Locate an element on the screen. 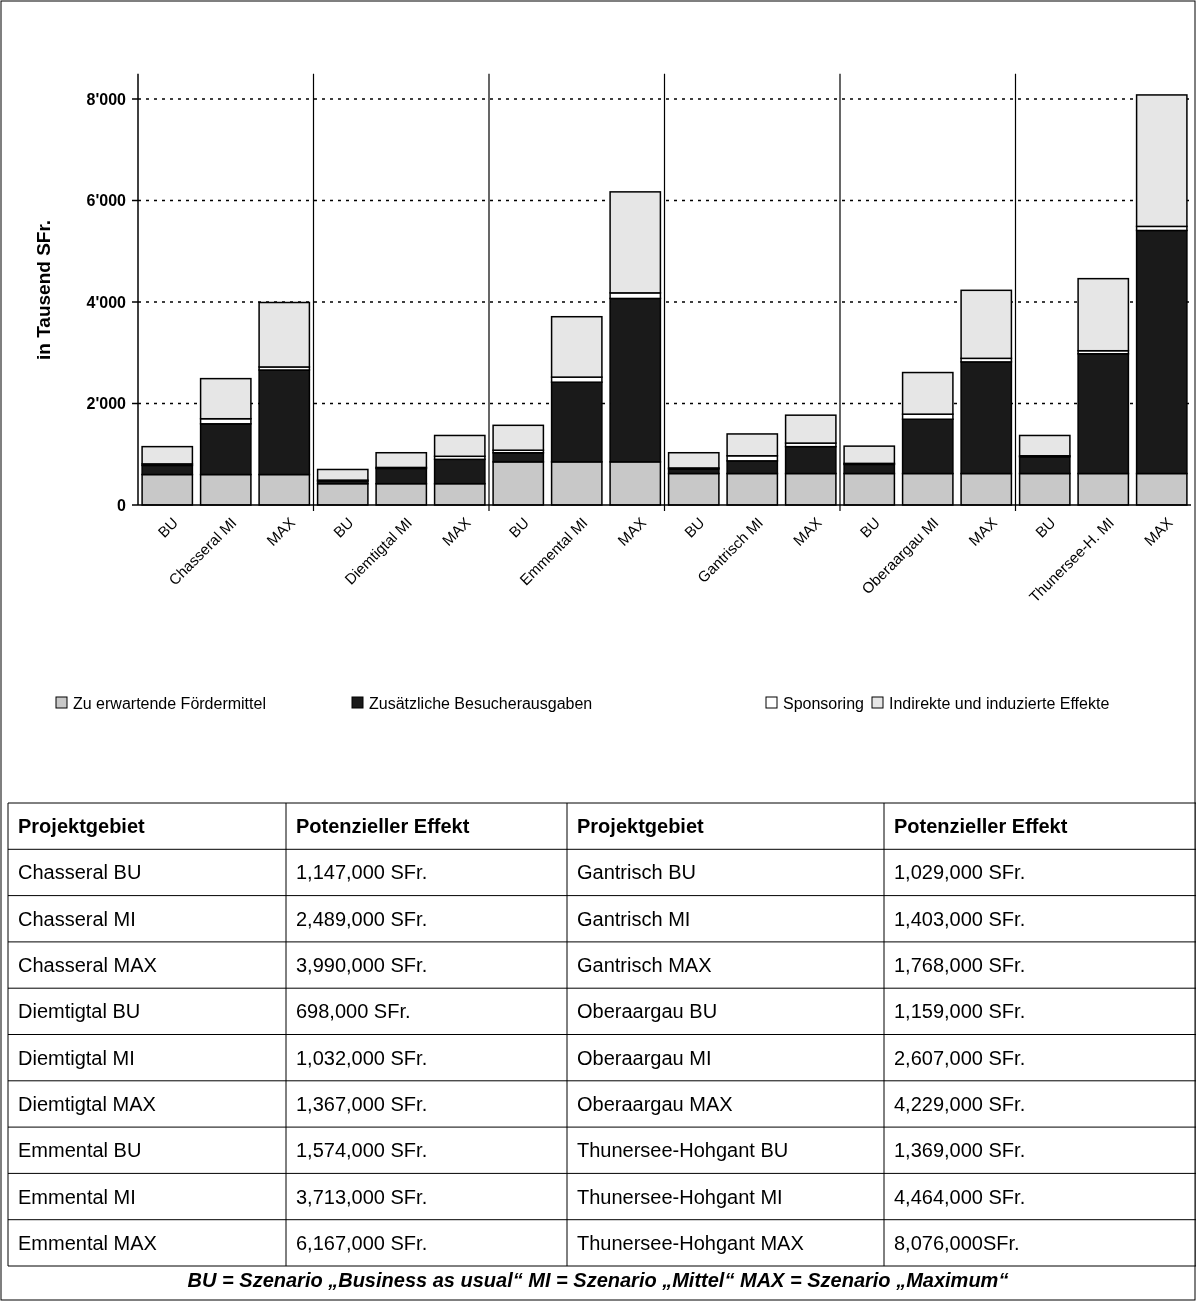  y-axis-title: in Tausend SFr. is located at coordinates (43, 290).